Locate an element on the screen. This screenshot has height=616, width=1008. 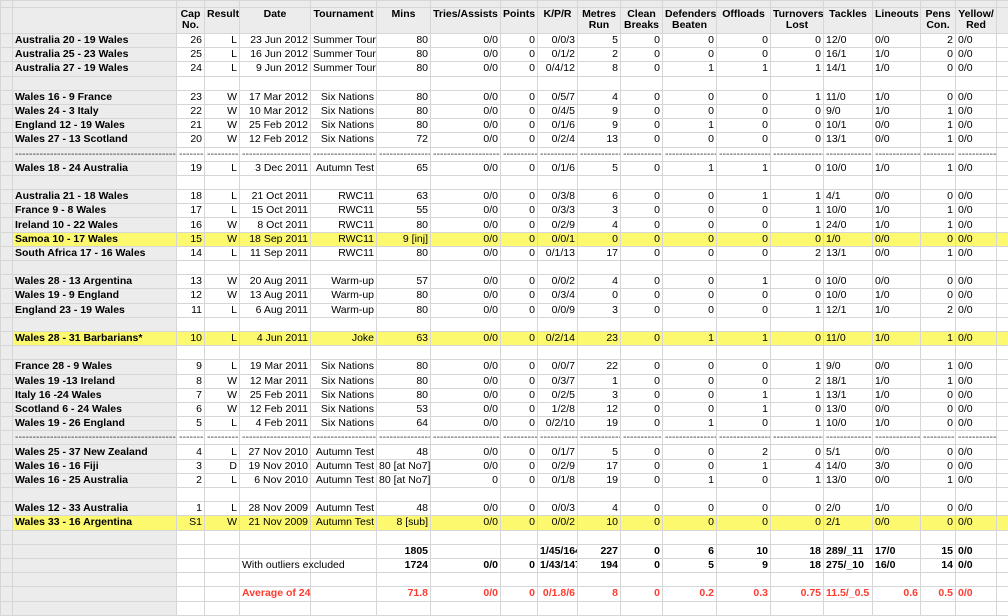
date-cell: 21 Nov 2009 is located at coordinates (275, 523).